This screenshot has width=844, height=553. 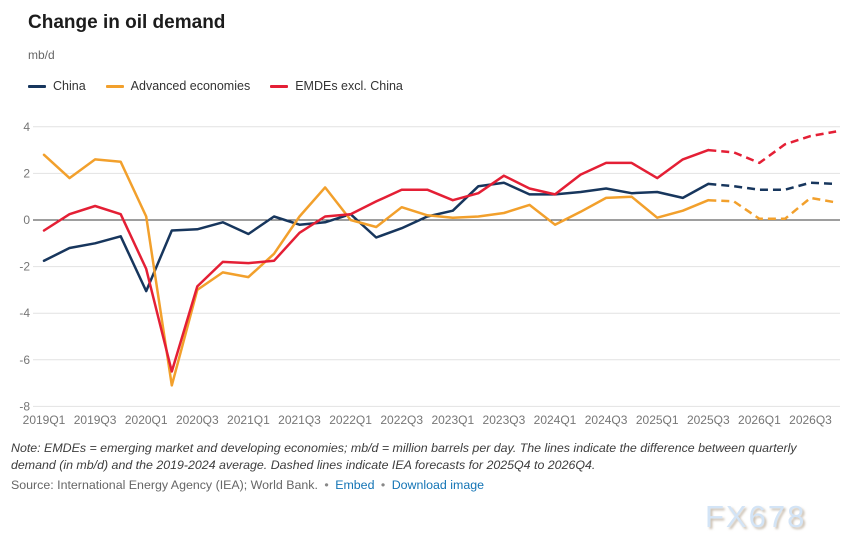 What do you see at coordinates (37, 86) in the screenshot?
I see `legend-swatch-china` at bounding box center [37, 86].